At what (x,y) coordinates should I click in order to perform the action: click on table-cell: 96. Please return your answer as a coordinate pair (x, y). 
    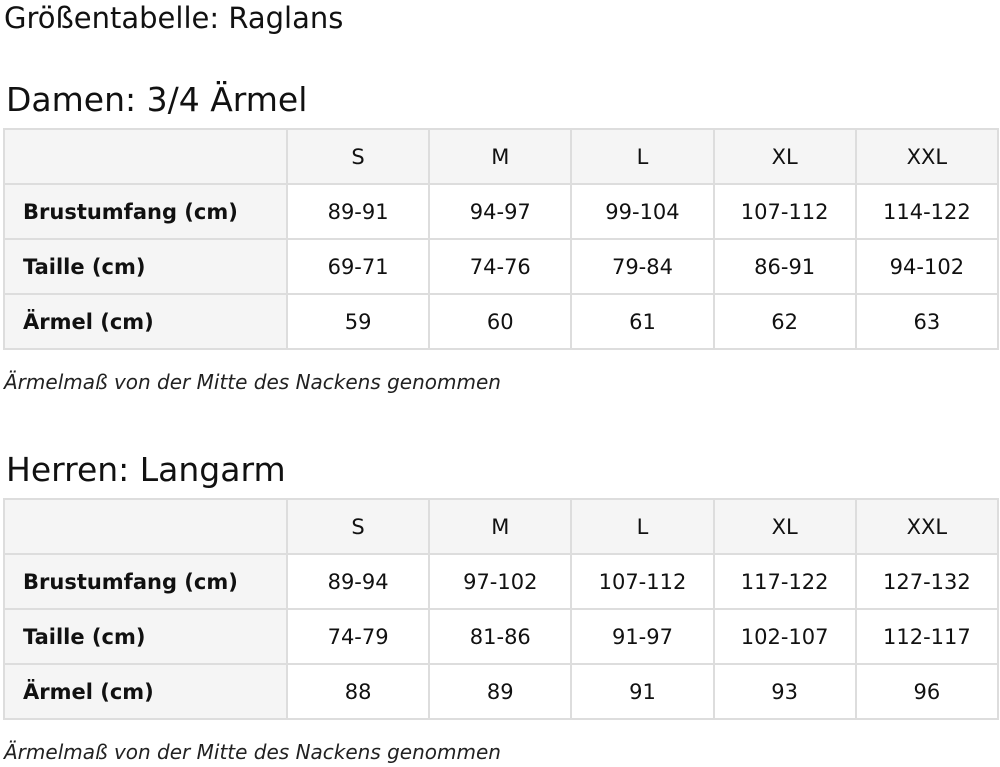
    Looking at the image, I should click on (927, 691).